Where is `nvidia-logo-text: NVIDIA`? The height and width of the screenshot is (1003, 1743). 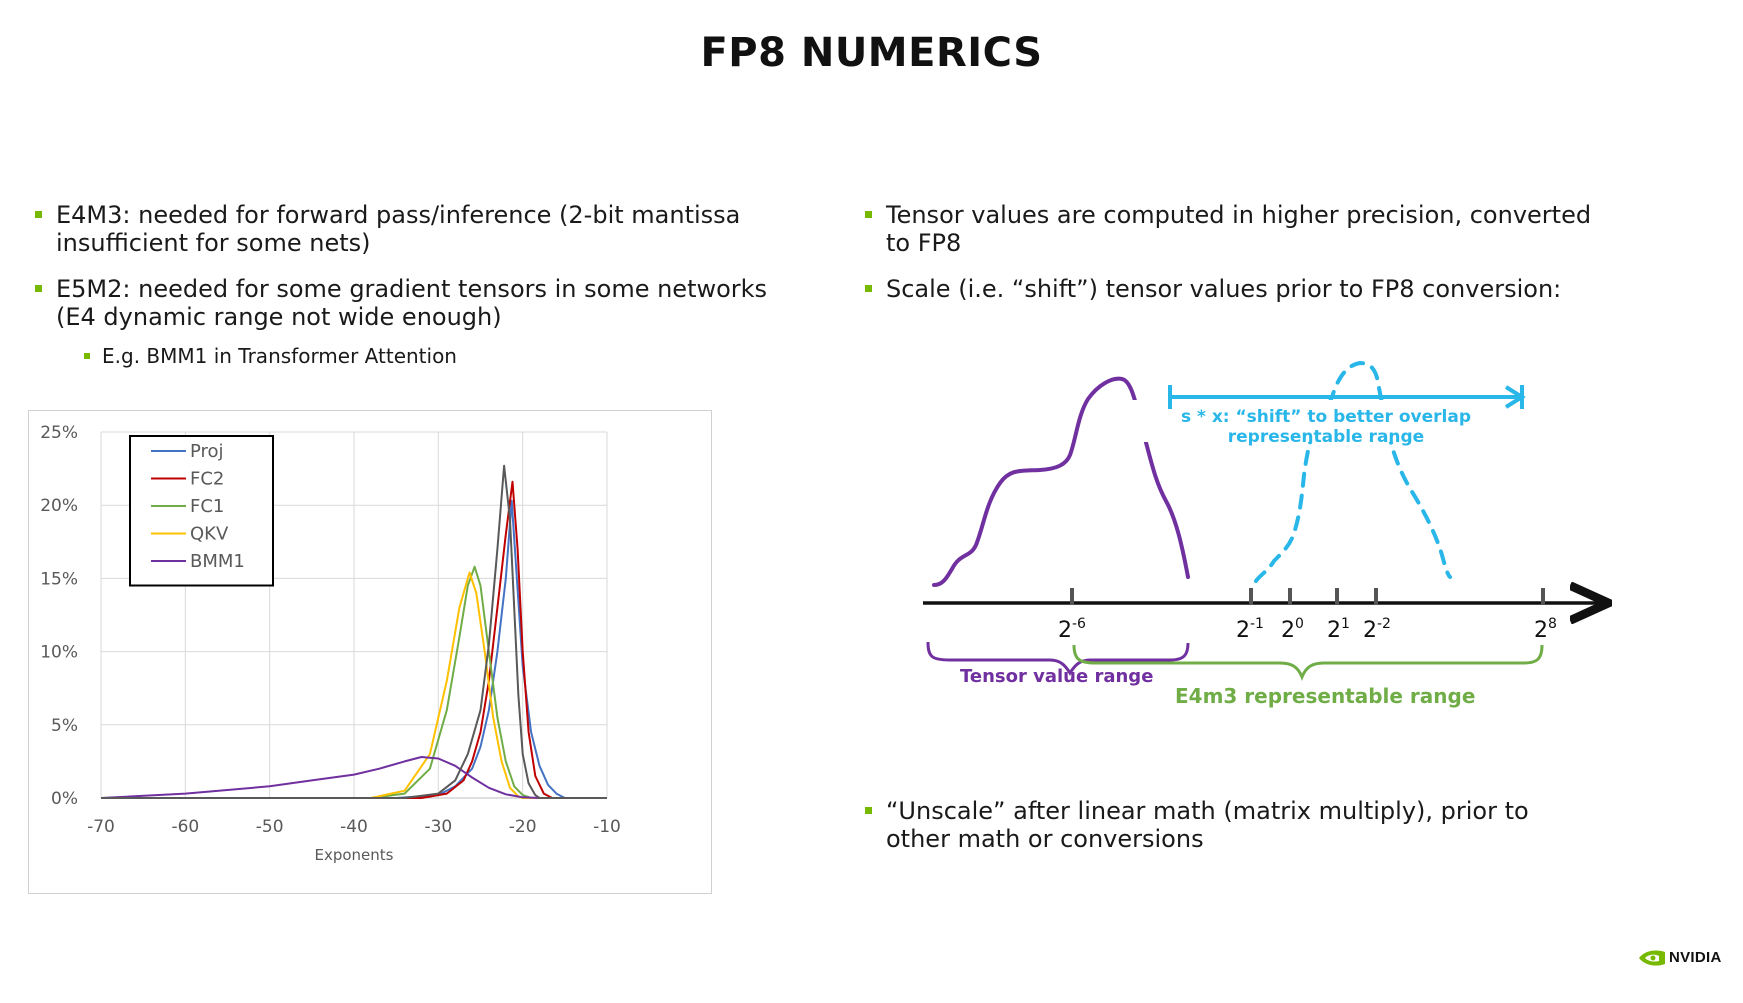 nvidia-logo-text: NVIDIA is located at coordinates (1695, 957).